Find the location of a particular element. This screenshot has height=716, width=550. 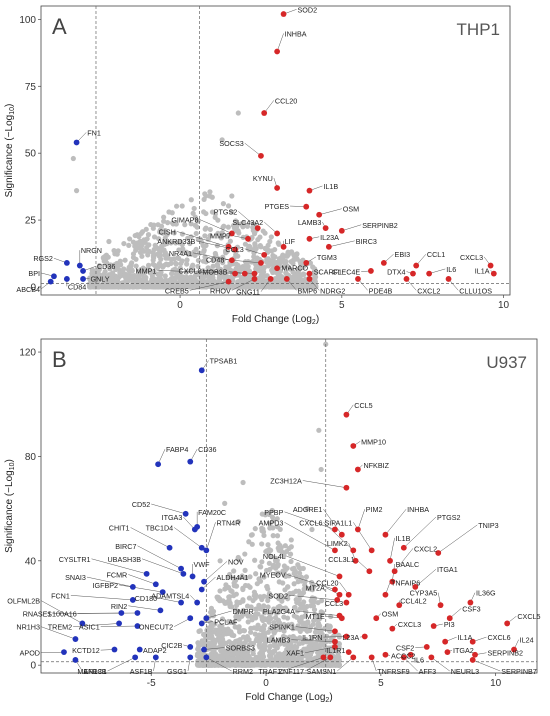

gene-point-tnfrsf9 is located at coordinates (371, 657).